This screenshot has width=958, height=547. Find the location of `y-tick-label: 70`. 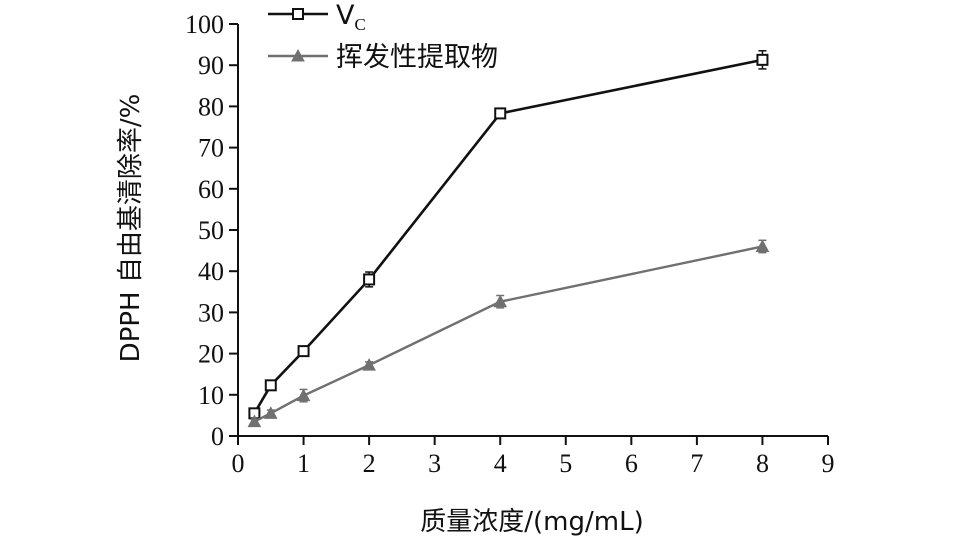

y-tick-label: 70 is located at coordinates (211, 148).